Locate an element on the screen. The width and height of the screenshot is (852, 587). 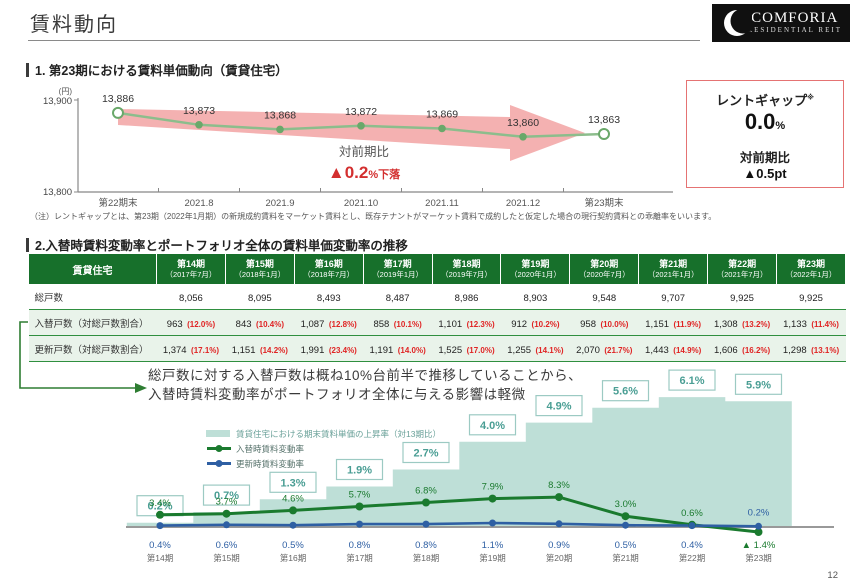
green-value-label: 5.7% is located at coordinates (360, 495).